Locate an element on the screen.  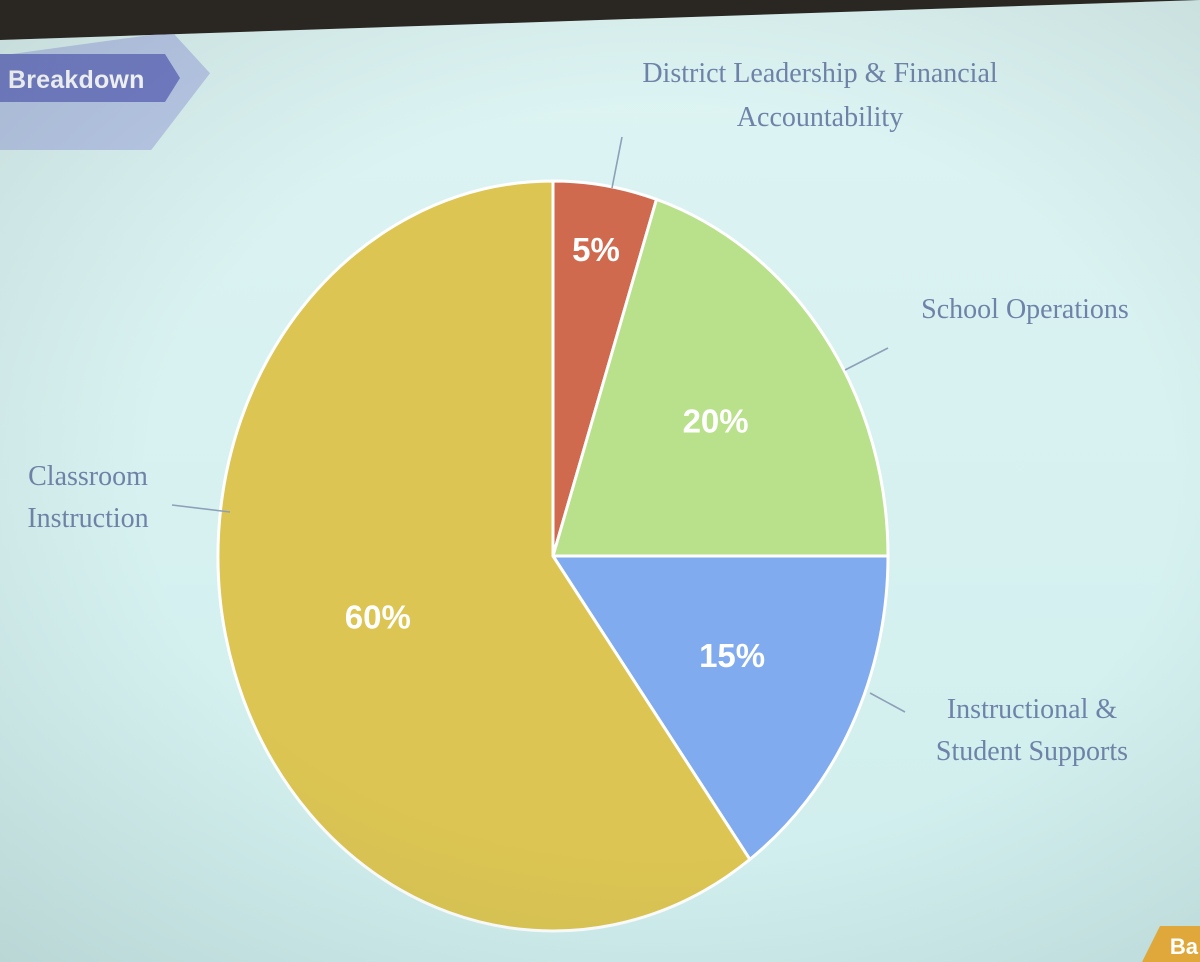
pie-slice-value-label-2: 20% is located at coordinates (716, 420).